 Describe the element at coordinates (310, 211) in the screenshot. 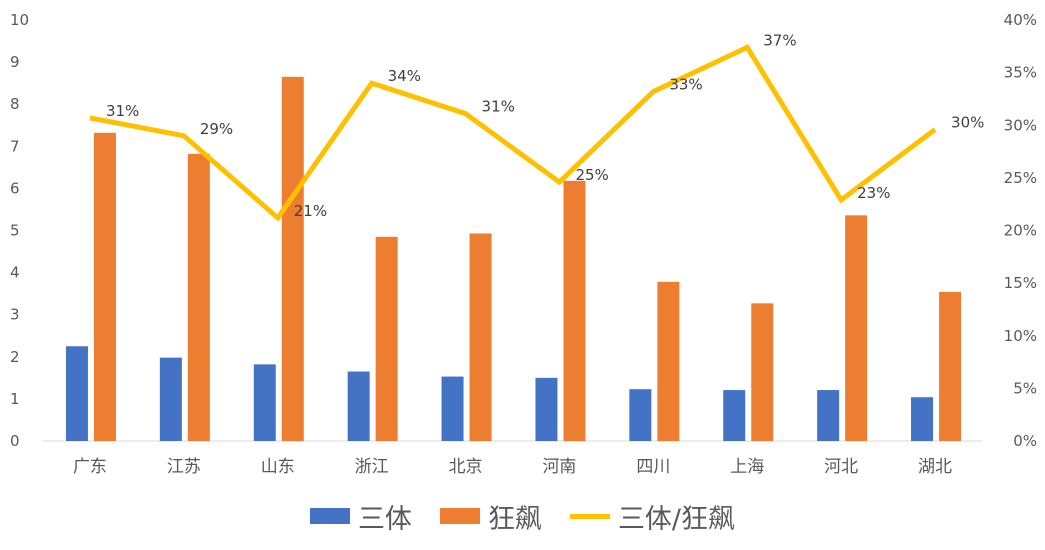

I see `ratio-data-label: 21%` at that location.